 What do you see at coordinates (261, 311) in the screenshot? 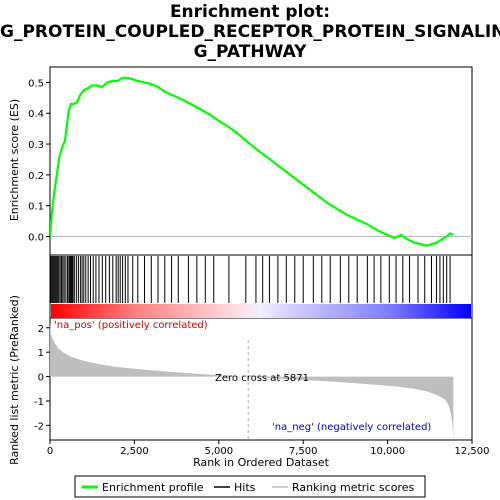
I see `ranking-heat-strip` at bounding box center [261, 311].